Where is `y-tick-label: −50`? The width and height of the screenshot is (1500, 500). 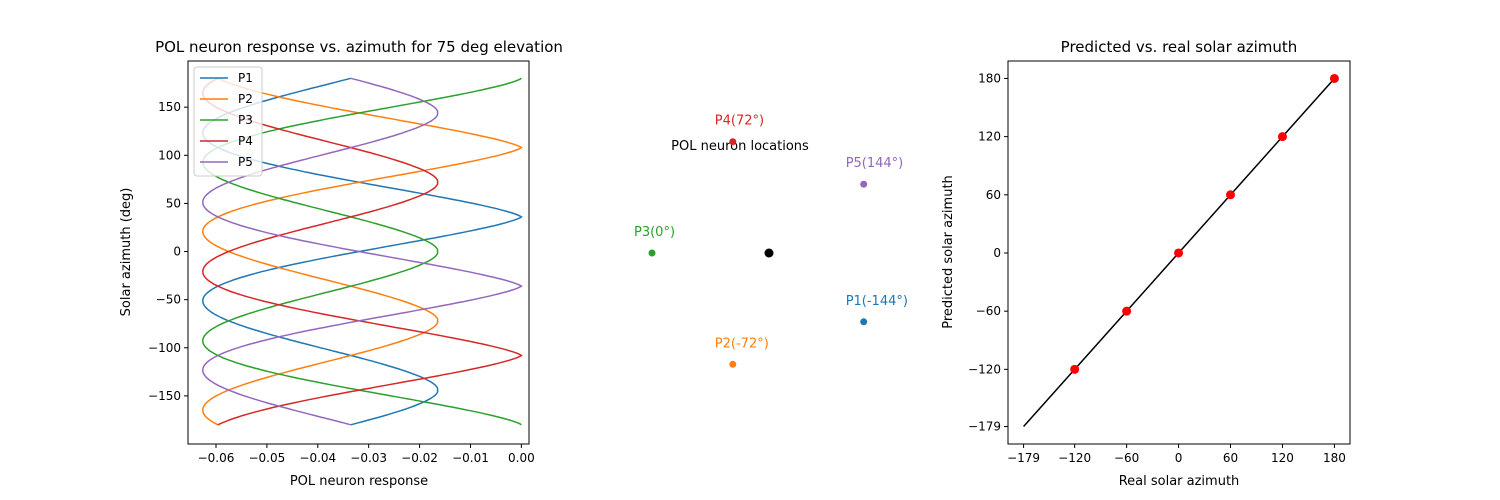
y-tick-label: −50 is located at coordinates (168, 300).